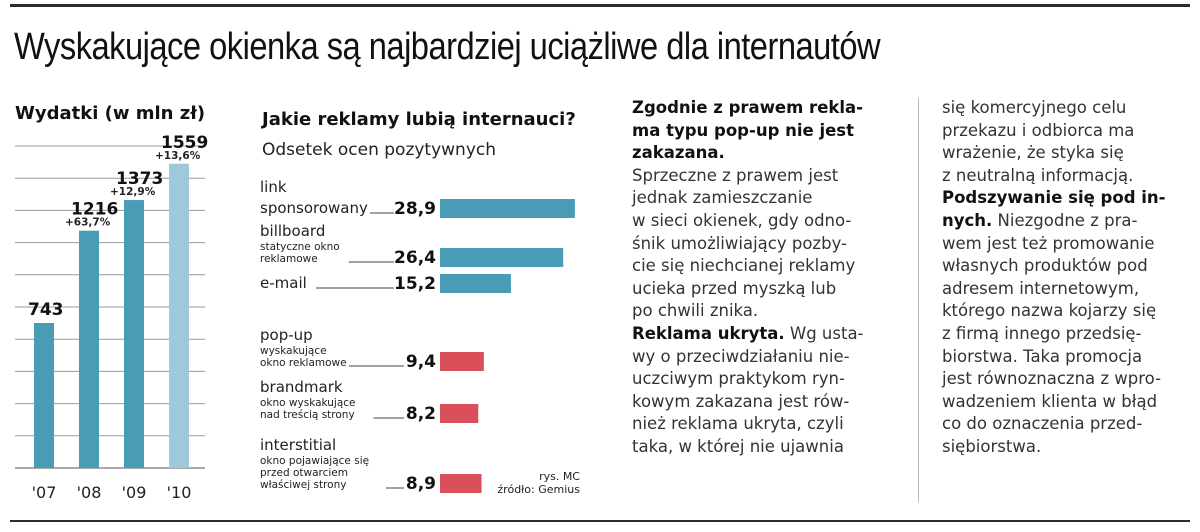  Describe the element at coordinates (178, 156) in the screenshot. I see `bar-growth-label: +13,6%` at that location.